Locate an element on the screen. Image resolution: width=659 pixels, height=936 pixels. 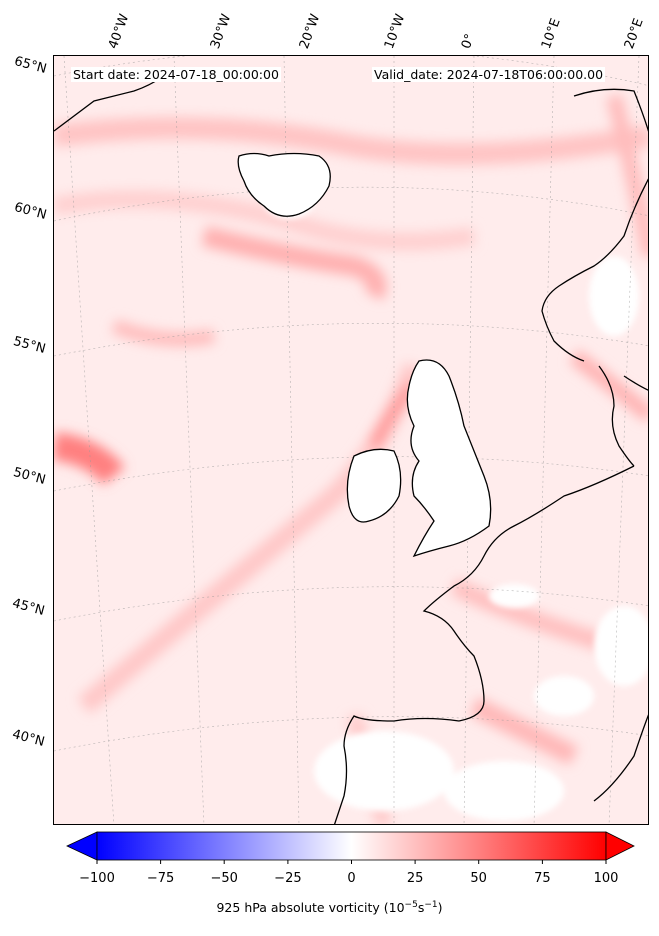
lat-label-45n: 45°N is located at coordinates (28, 607).